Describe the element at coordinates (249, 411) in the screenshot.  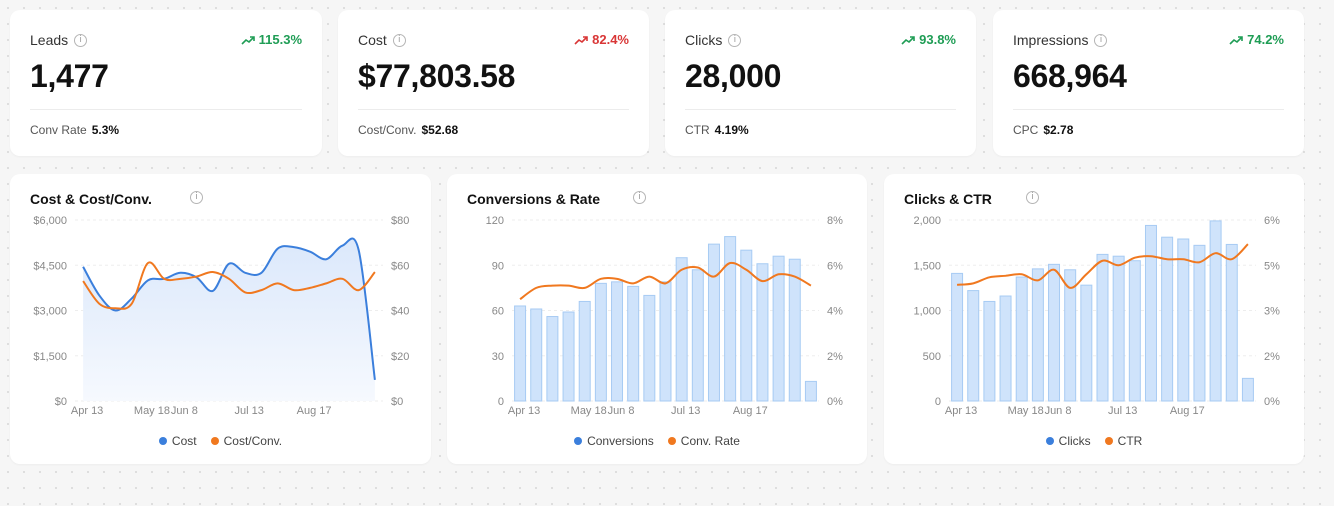
I see `x-tick: Jul 13` at that location.